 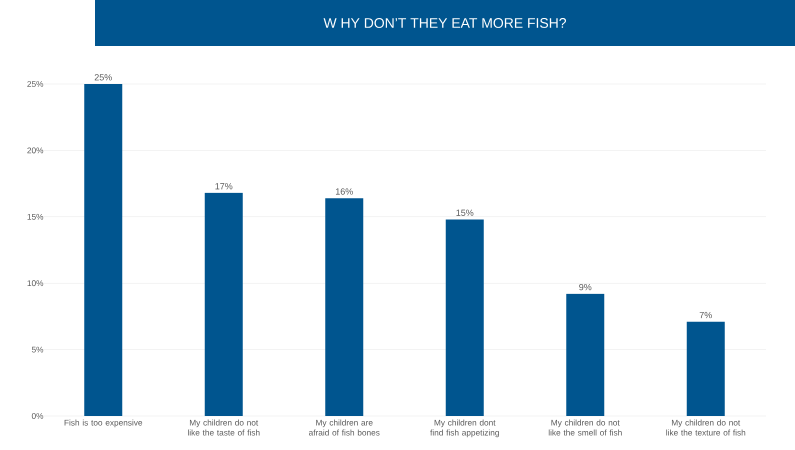 I want to click on y-tick-label: 5%, so click(x=38, y=349).